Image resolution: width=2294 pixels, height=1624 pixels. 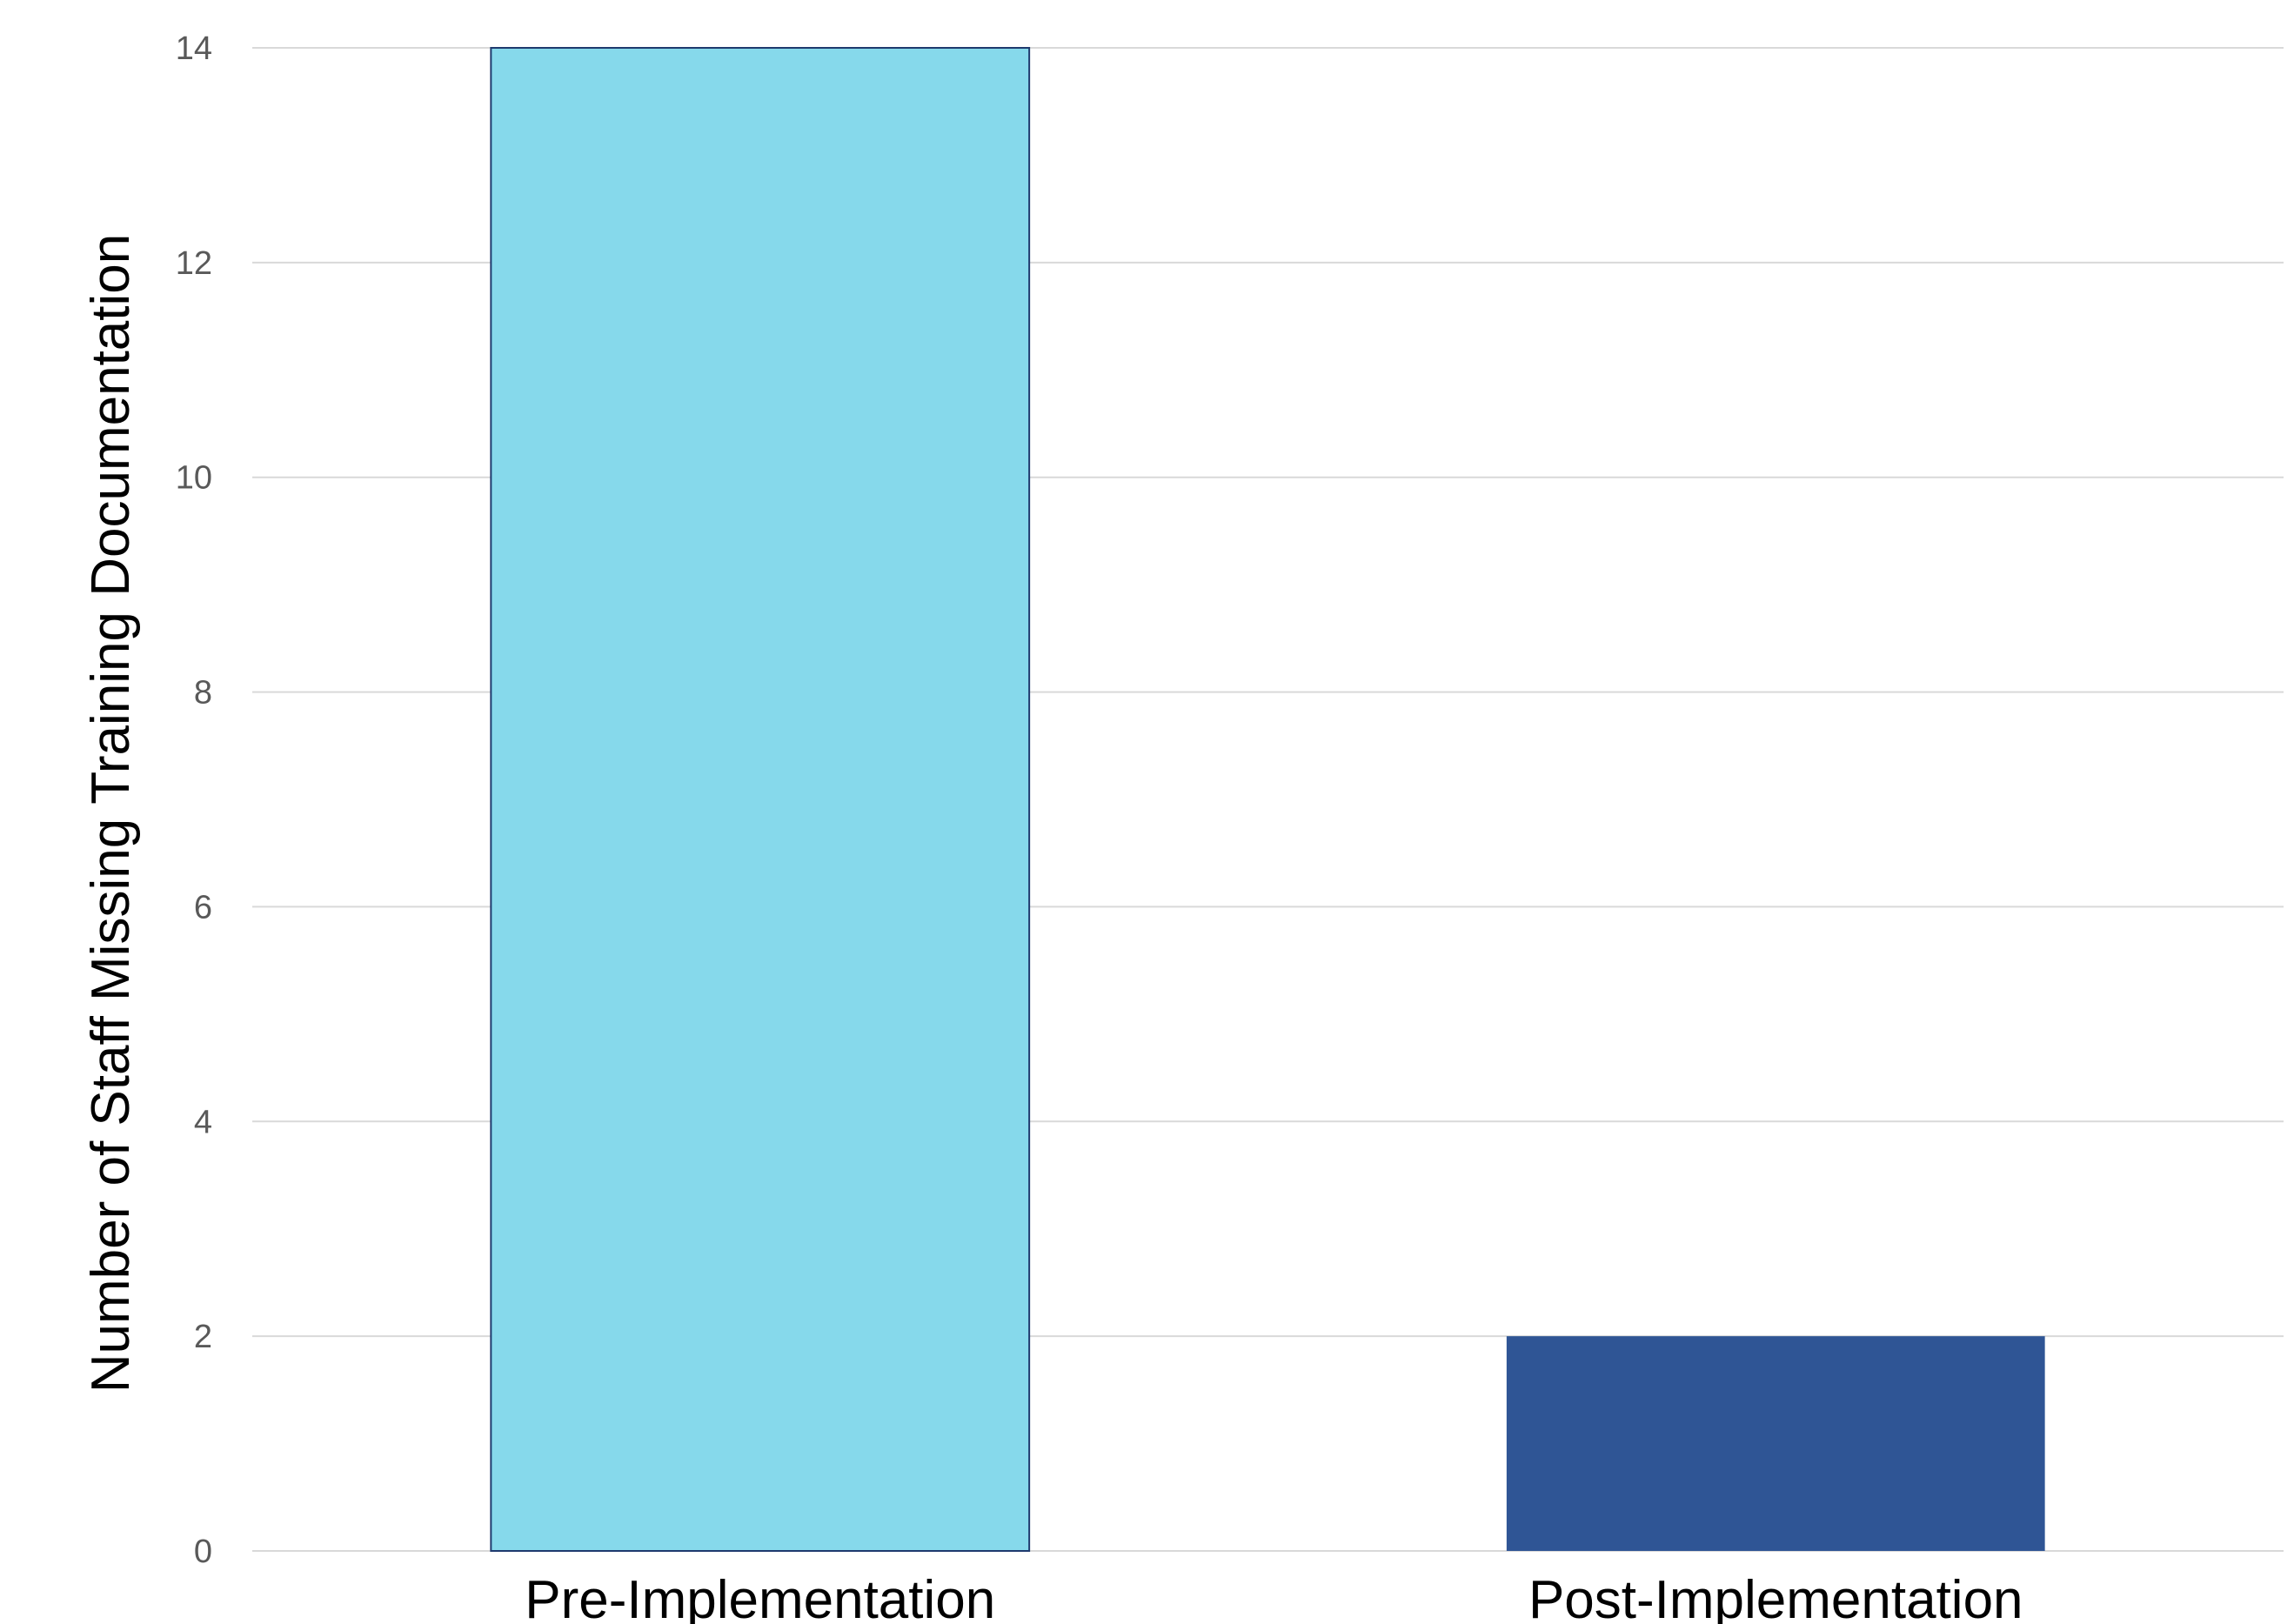 What do you see at coordinates (203, 1337) in the screenshot?
I see `y-tick-label: 2` at bounding box center [203, 1337].